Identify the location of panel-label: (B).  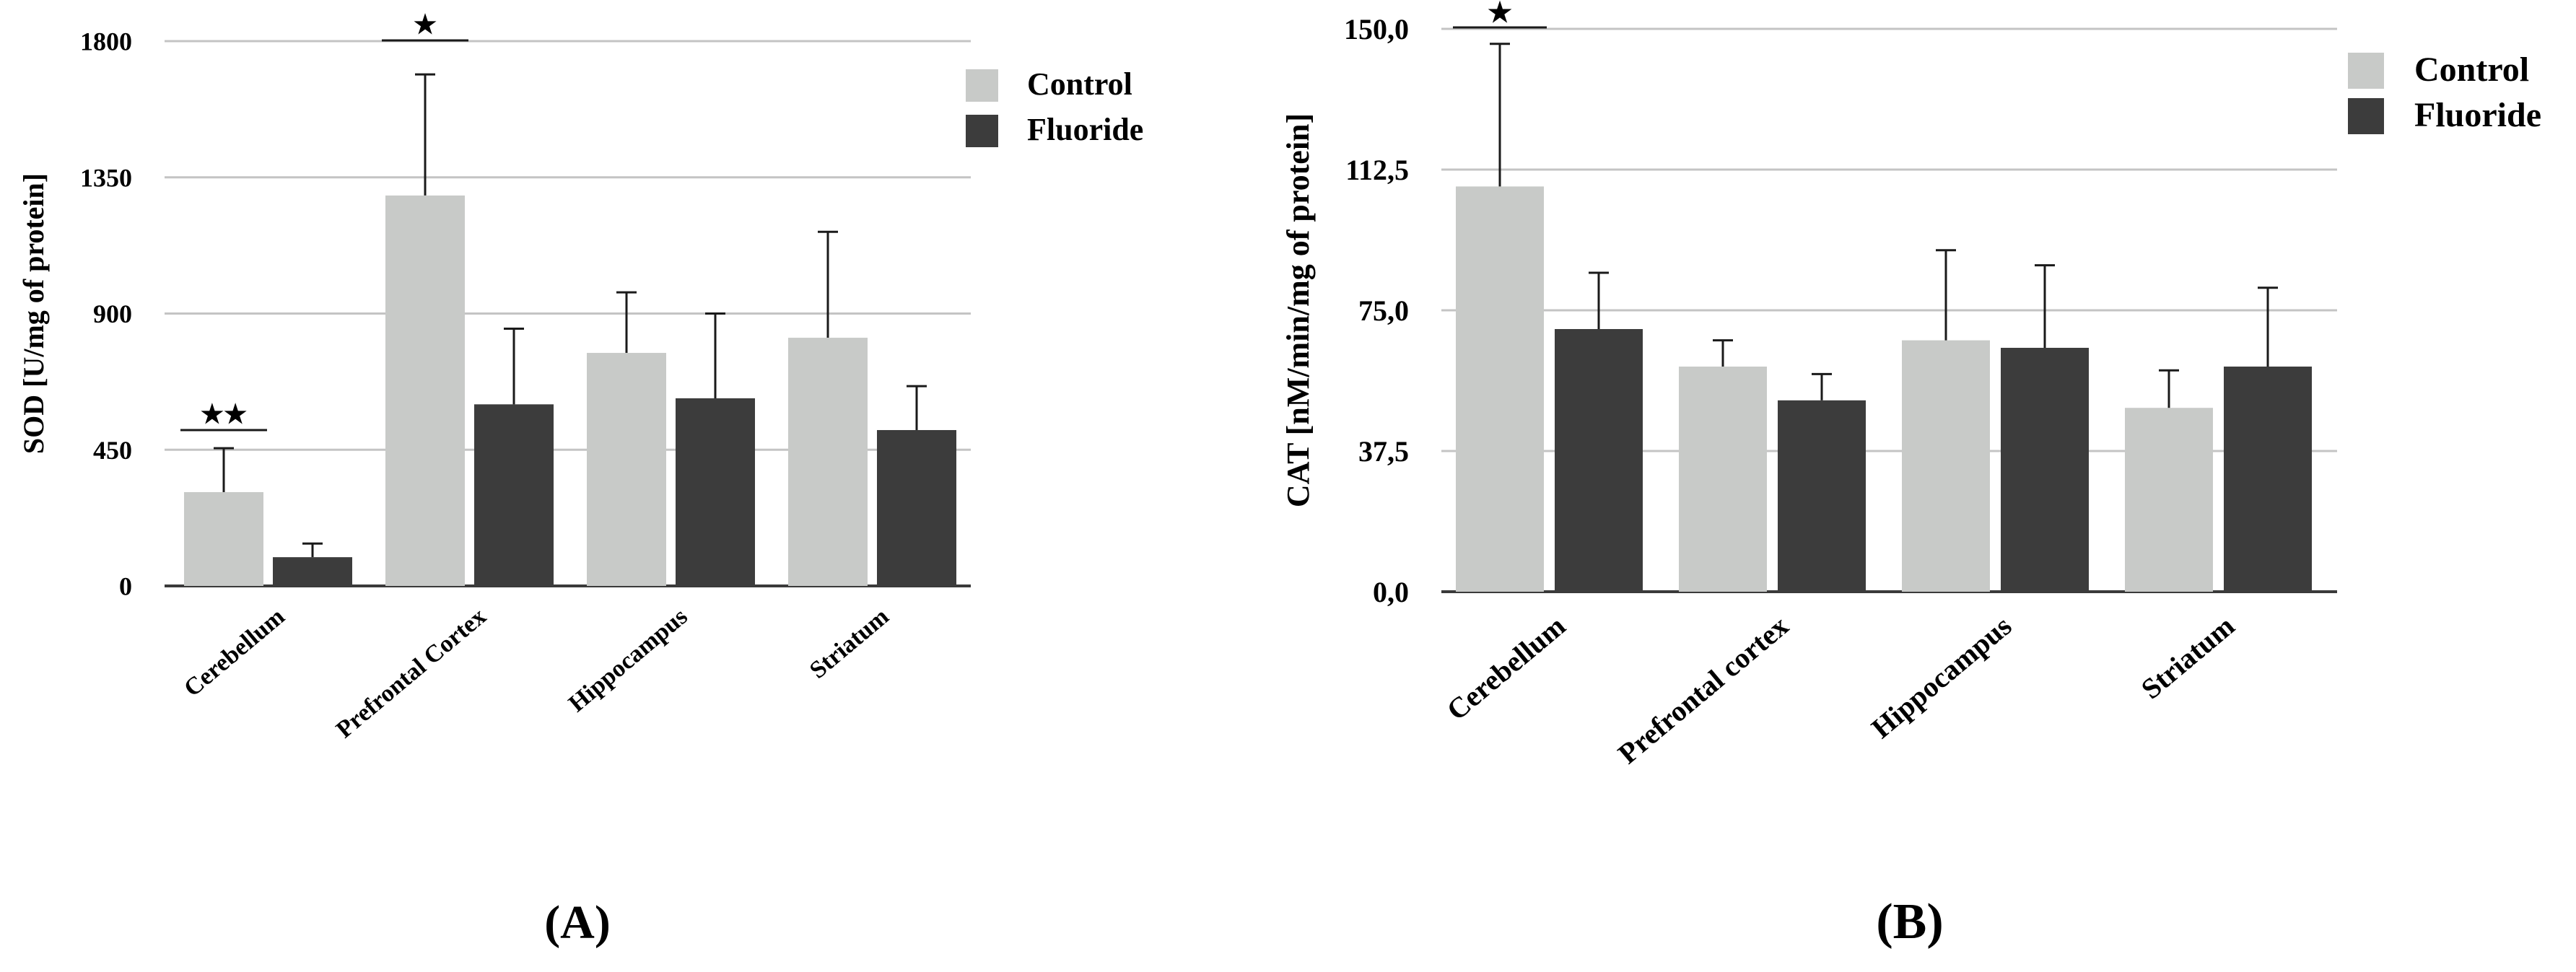
(1909, 922).